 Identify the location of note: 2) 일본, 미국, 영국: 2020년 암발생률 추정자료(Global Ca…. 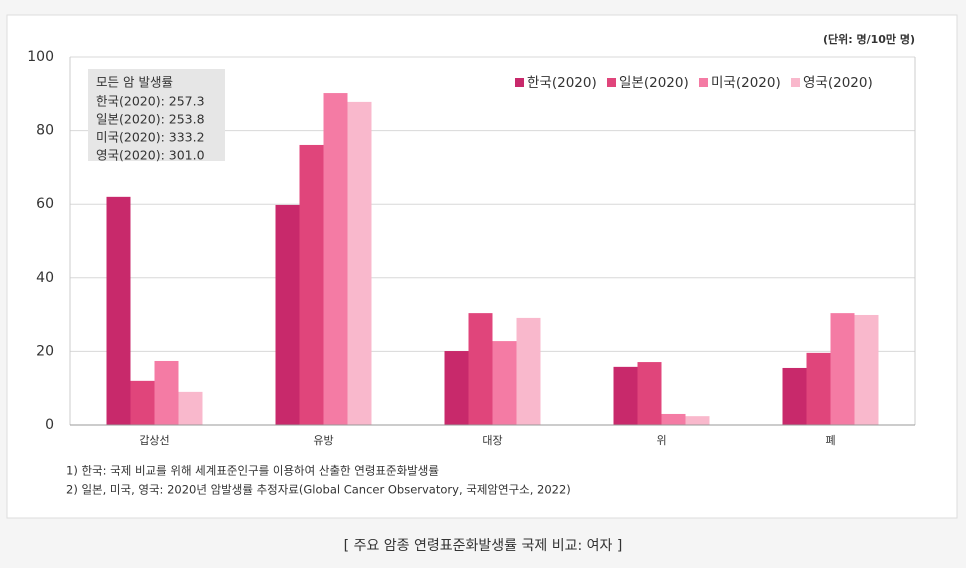
(318, 490).